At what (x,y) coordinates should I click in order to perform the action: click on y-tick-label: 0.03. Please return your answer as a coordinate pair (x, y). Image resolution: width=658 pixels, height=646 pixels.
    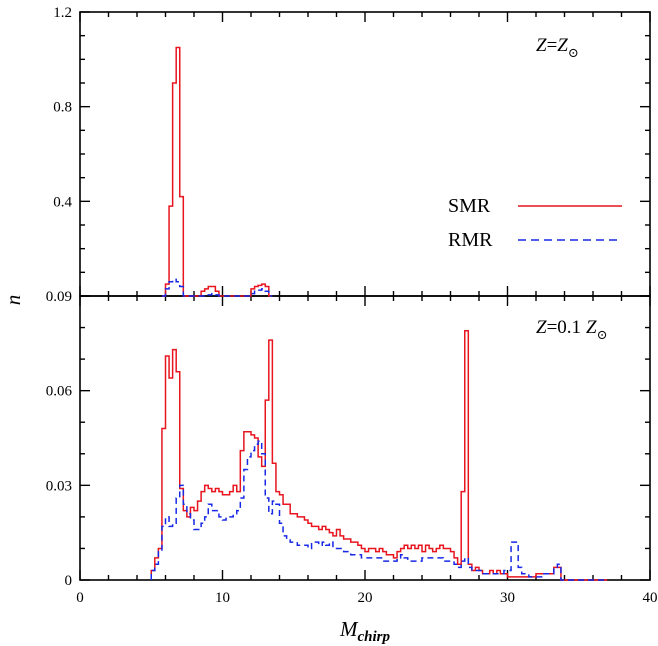
    Looking at the image, I should click on (59, 486).